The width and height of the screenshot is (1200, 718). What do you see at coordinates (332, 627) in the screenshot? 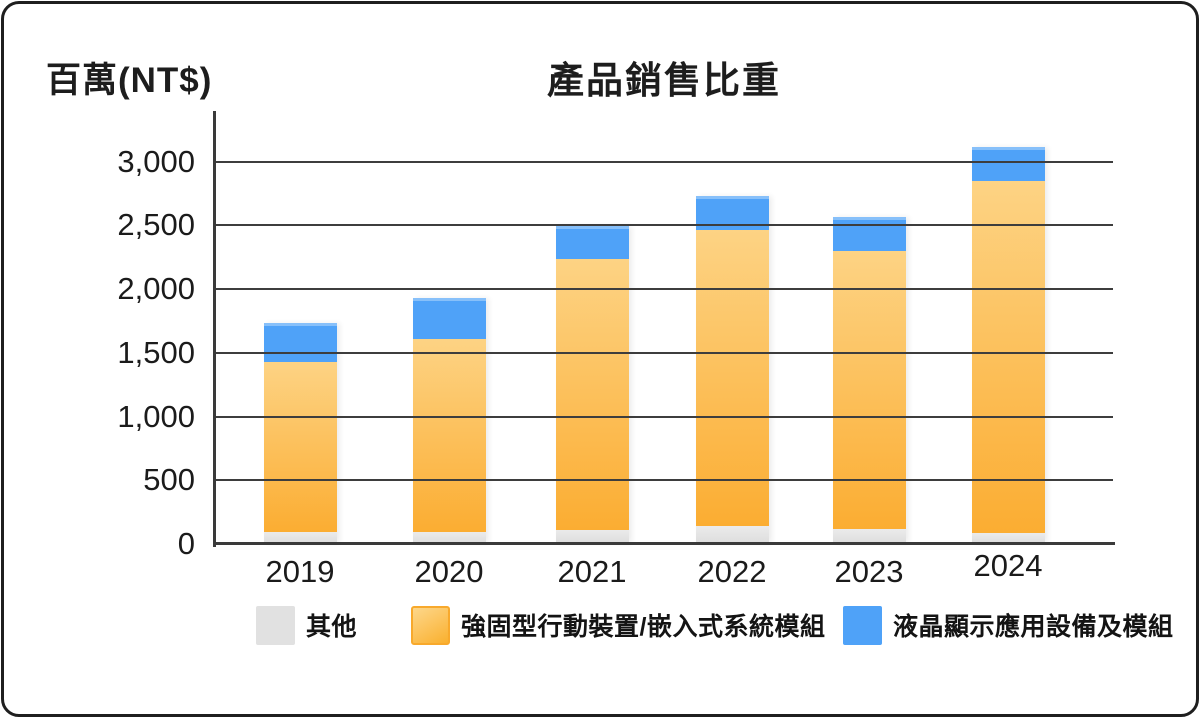
I see `legend-label-other: 其他` at bounding box center [332, 627].